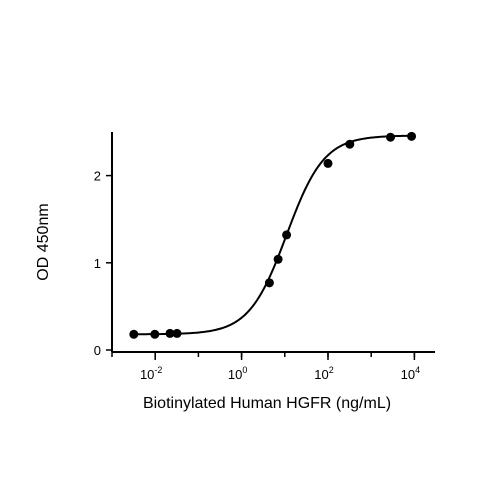 This screenshot has height=500, width=500. What do you see at coordinates (103, 263) in the screenshot?
I see `y-ticks: 0 1 2` at bounding box center [103, 263].